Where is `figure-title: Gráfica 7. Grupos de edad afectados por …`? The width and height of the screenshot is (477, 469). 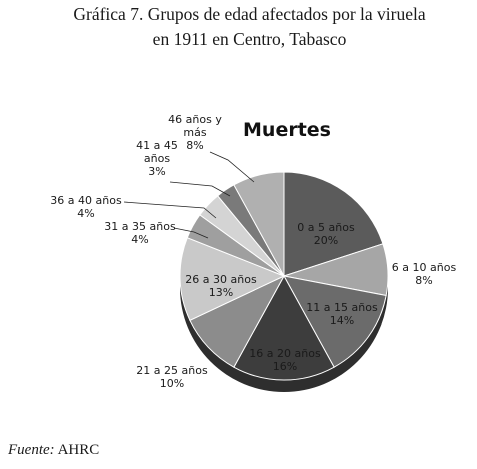 figure-title: Gráfica 7. Grupos de edad afectados por … is located at coordinates (238, 27).